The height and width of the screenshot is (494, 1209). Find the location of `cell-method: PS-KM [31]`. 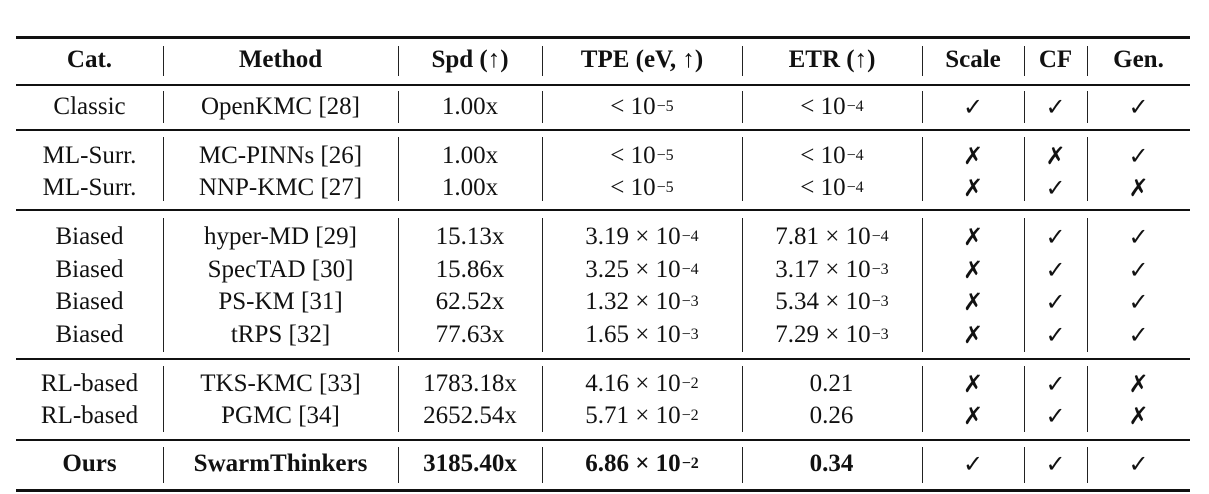

cell-method: PS-KM [31] is located at coordinates (280, 301).